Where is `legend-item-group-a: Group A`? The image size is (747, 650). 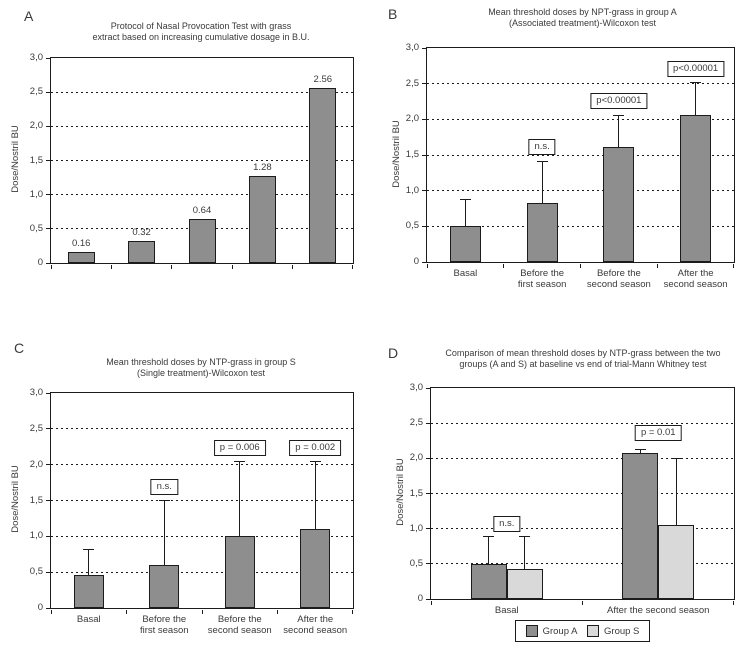
legend-item-group-a: Group A is located at coordinates (551, 631).